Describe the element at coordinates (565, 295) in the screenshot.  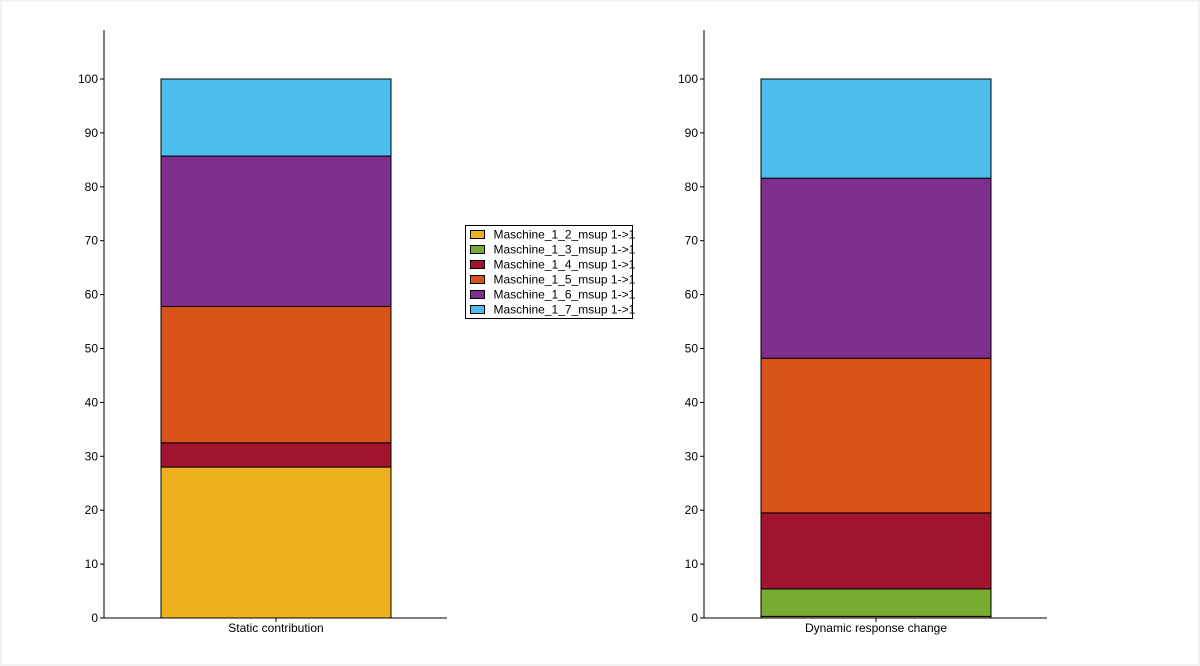
I see `legend-label: Maschine_1_6_msup 1->1` at that location.